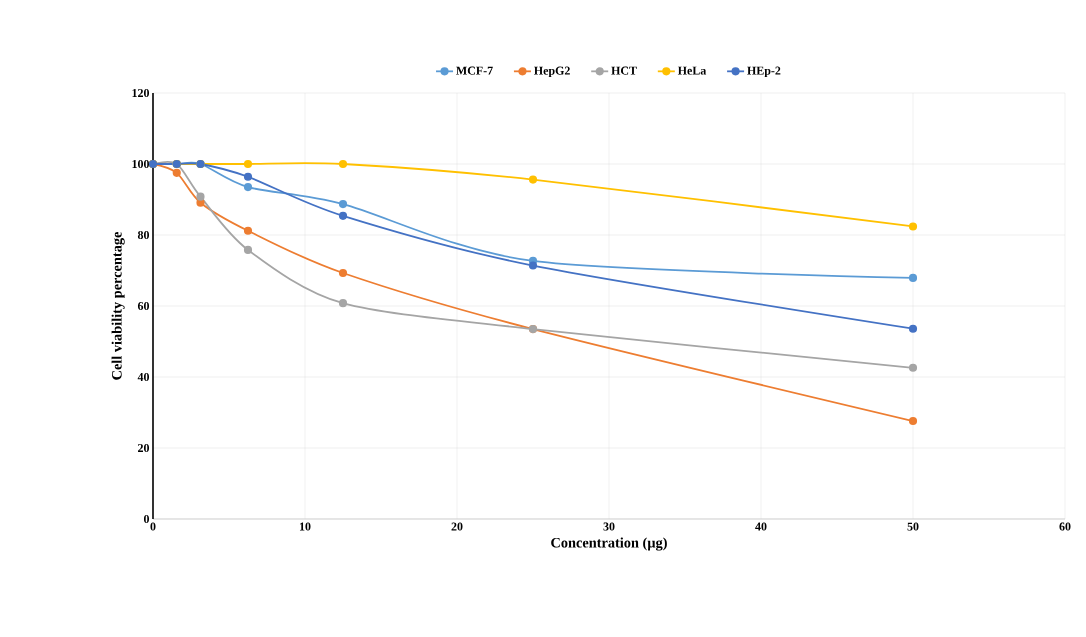 The image size is (1086, 637). What do you see at coordinates (913, 526) in the screenshot?
I see `x-tick-label: 50` at bounding box center [913, 526].